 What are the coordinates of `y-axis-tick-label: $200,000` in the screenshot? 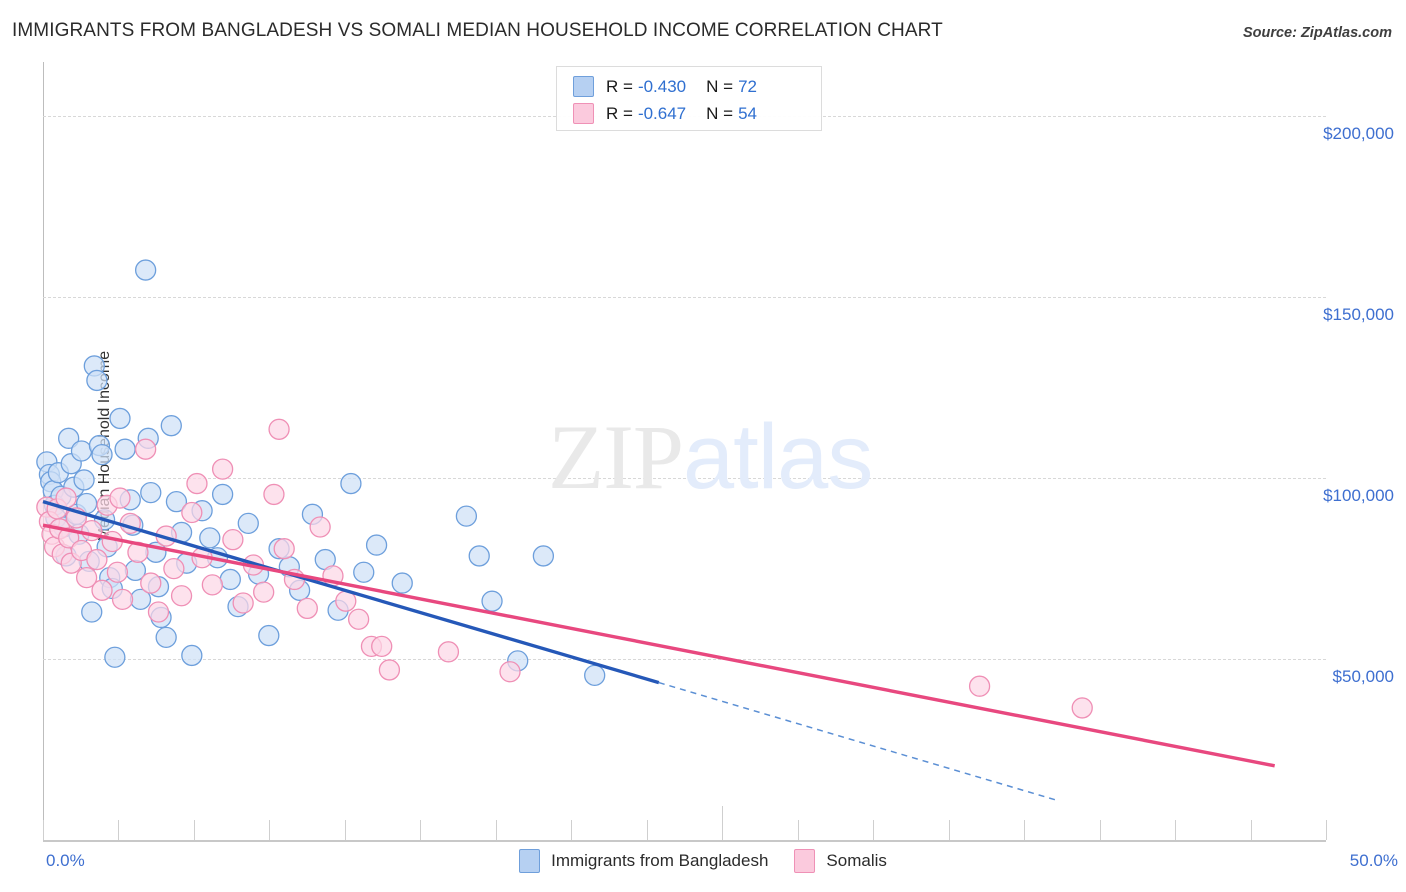 It's located at (1358, 134).